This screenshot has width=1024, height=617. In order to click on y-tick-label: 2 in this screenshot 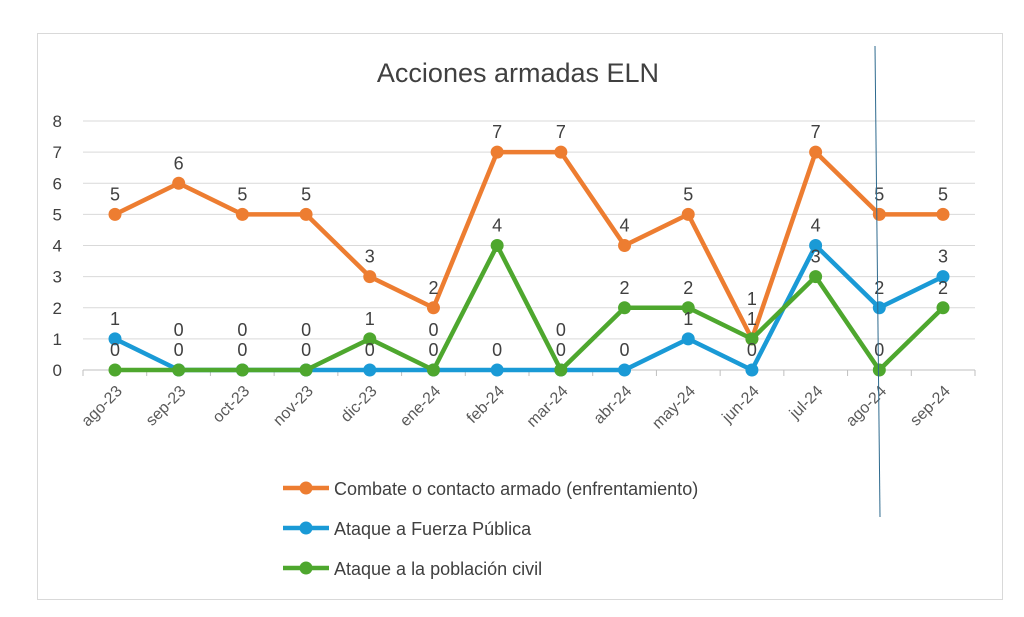, I will do `click(57, 308)`.